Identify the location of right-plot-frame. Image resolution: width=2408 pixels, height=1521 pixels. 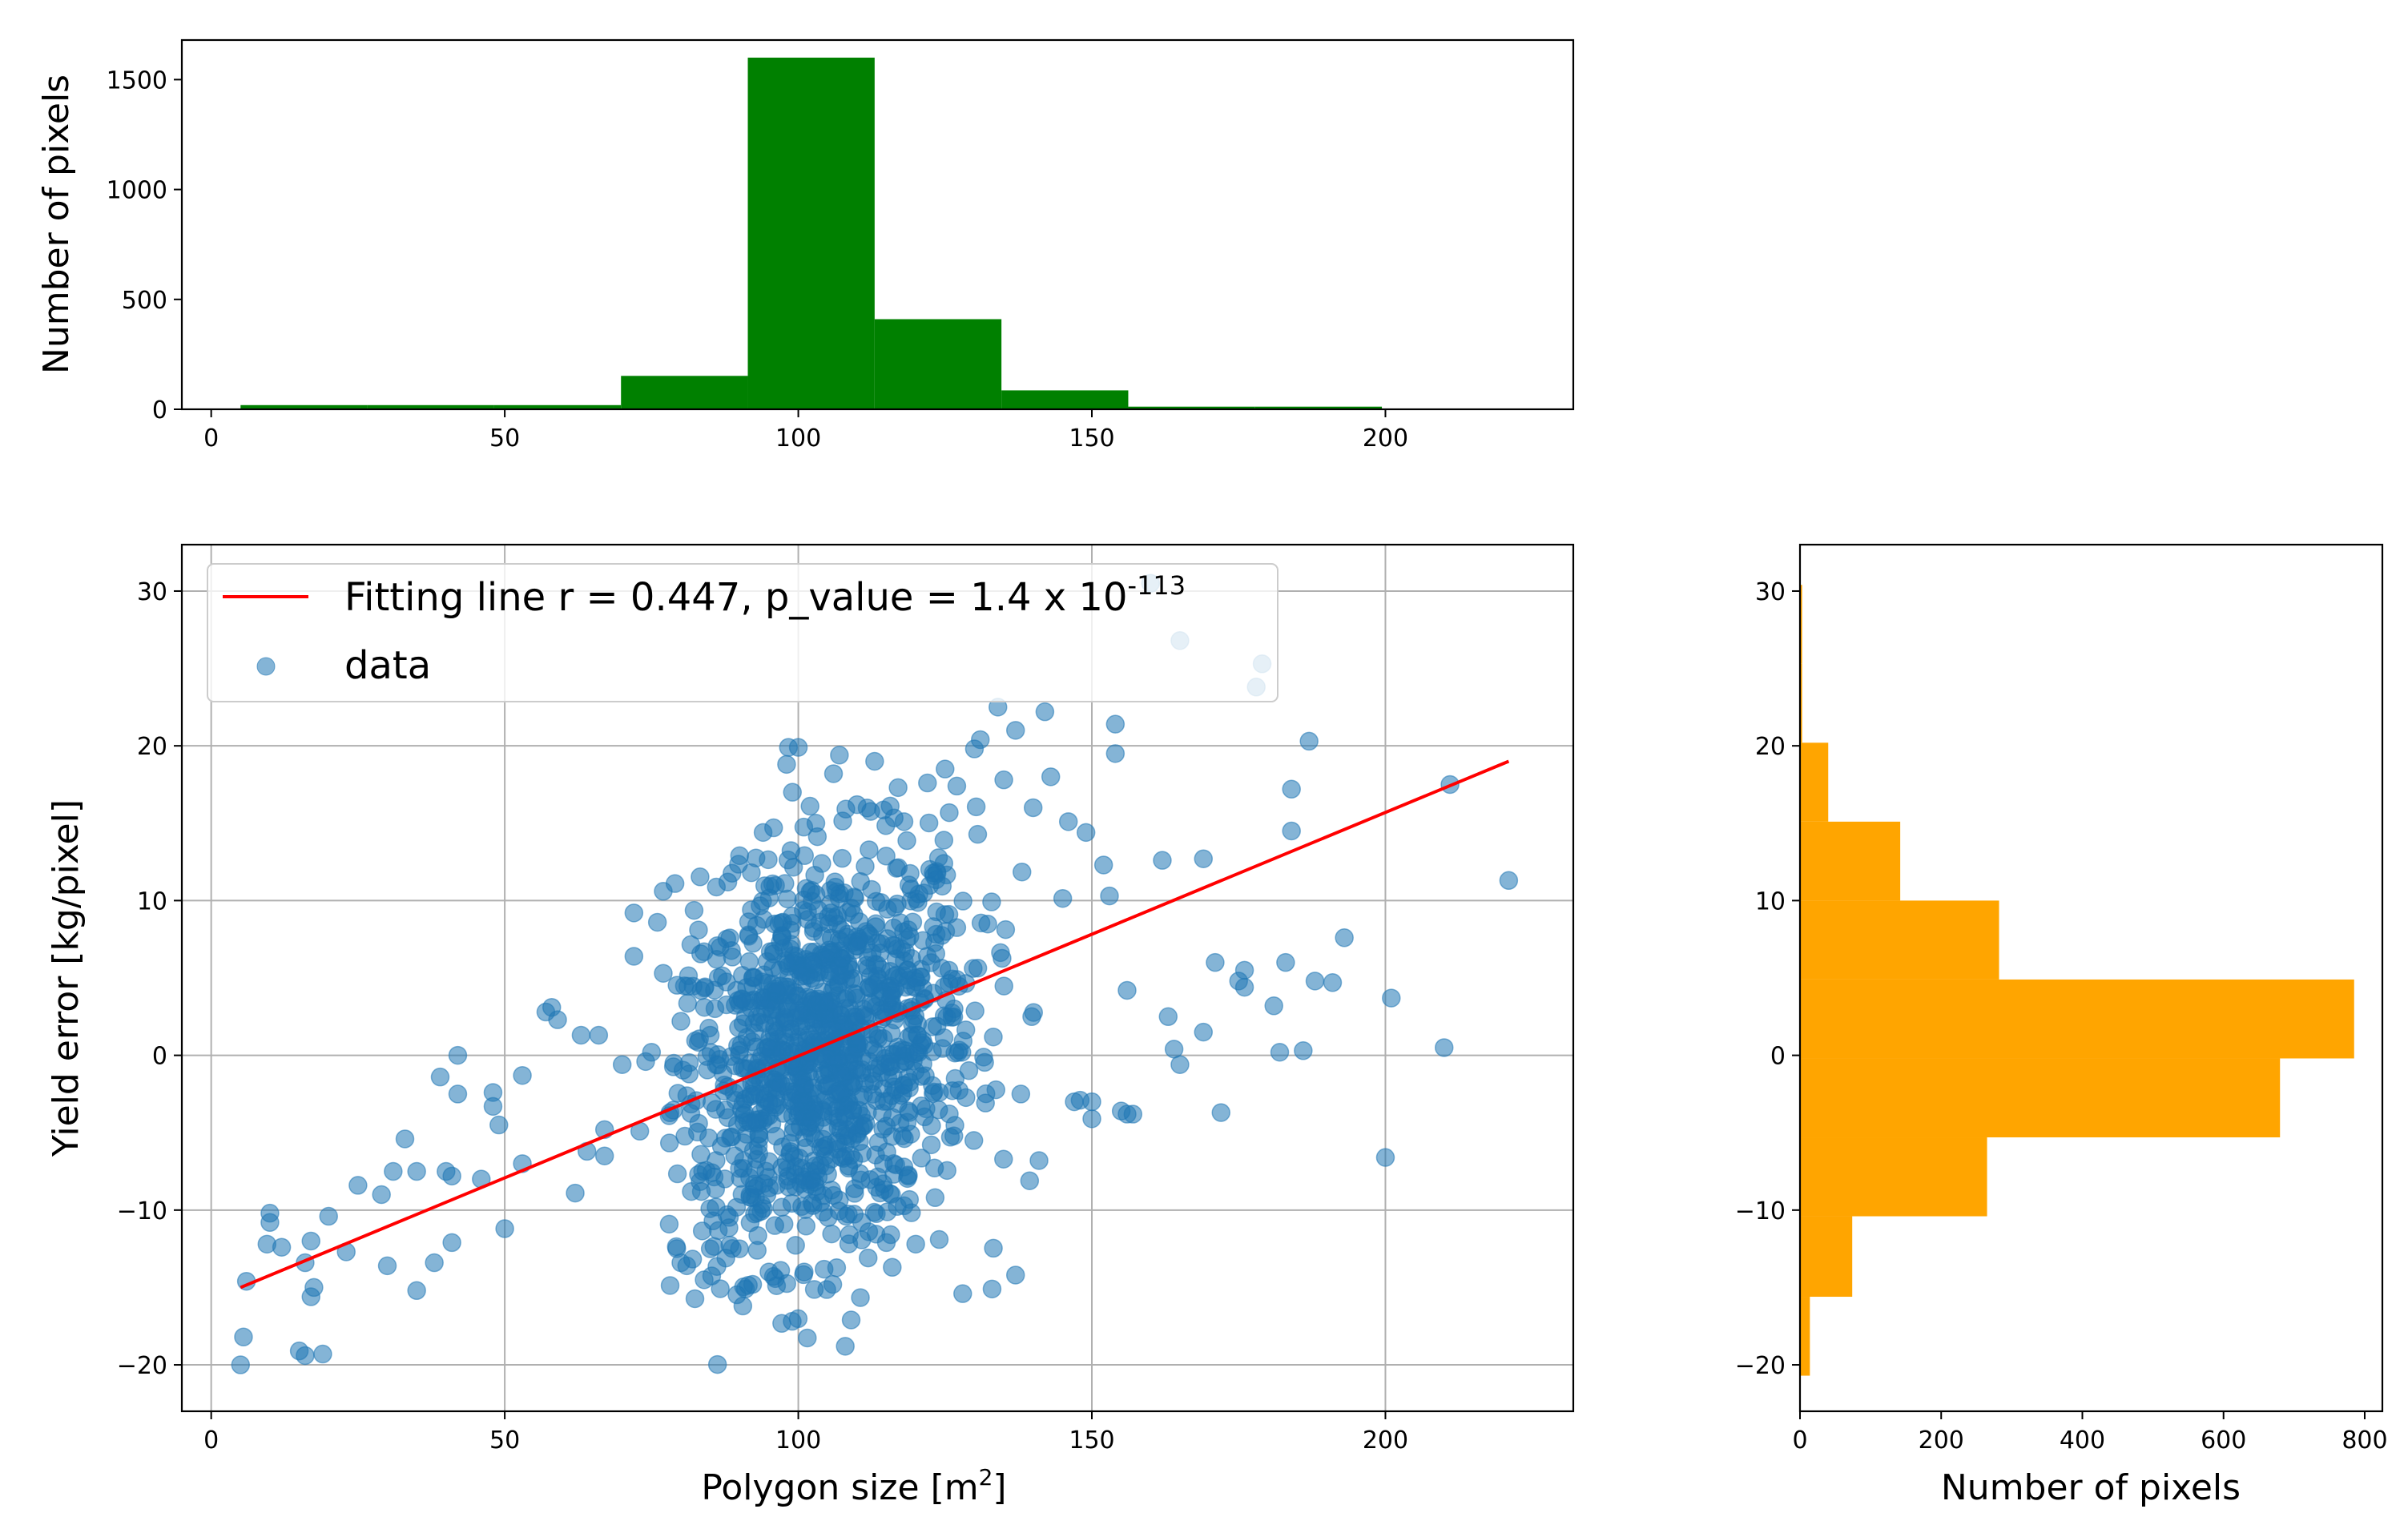
(2091, 978).